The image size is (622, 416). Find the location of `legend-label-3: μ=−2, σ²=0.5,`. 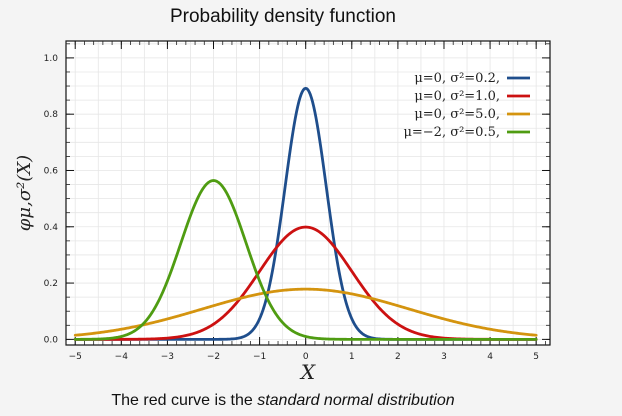

legend-label-3: μ=−2, σ²=0.5, is located at coordinates (451, 132).